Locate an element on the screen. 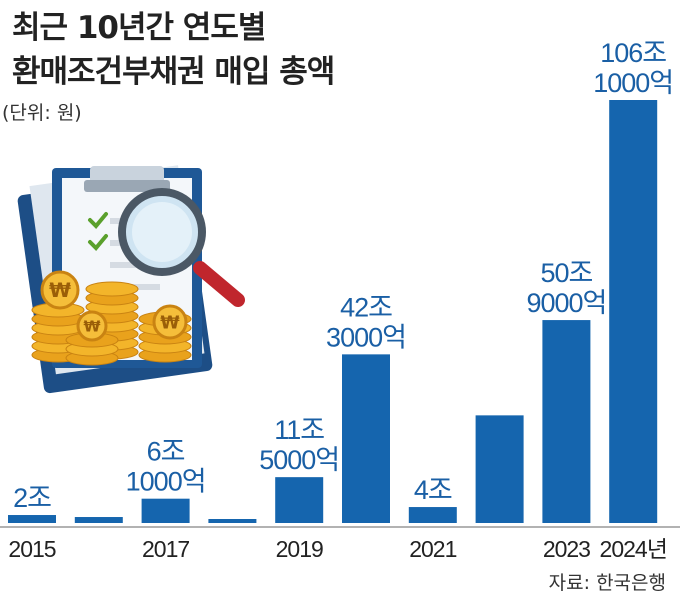 The width and height of the screenshot is (680, 601). tick-label-2019: 2019 is located at coordinates (299, 549).